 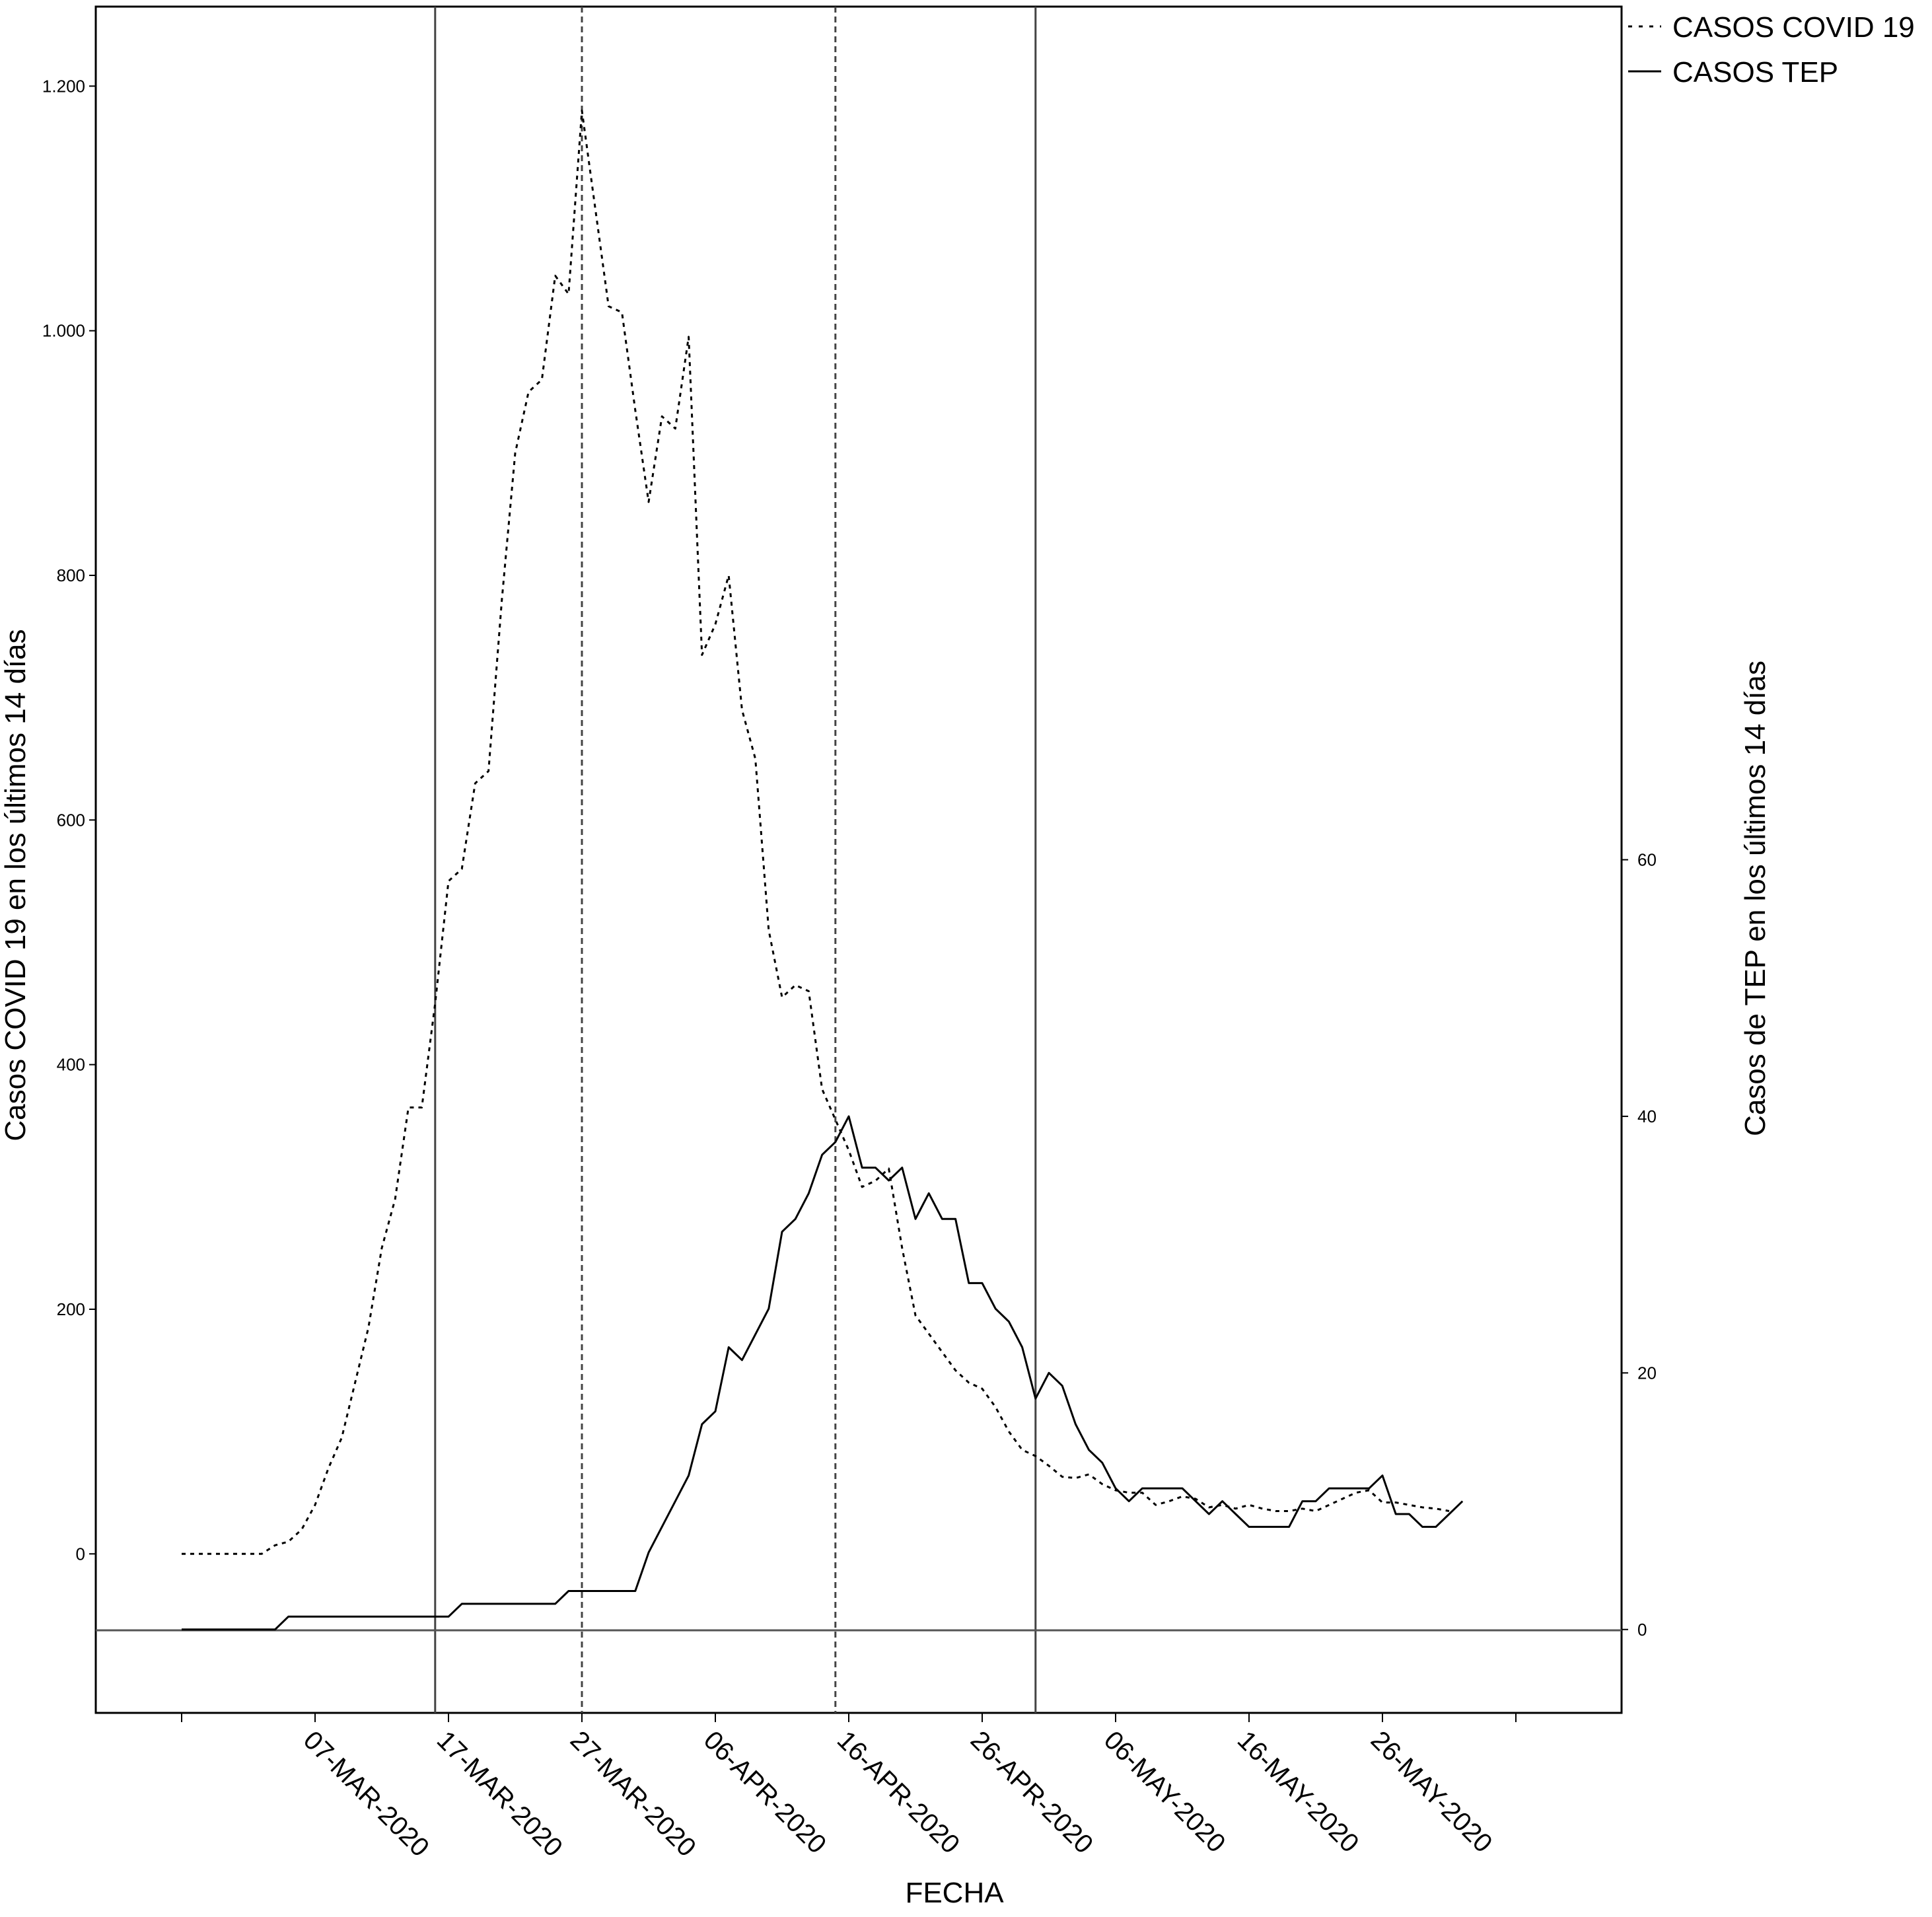 I want to click on left-tick-label: 600, so click(x=71, y=820).